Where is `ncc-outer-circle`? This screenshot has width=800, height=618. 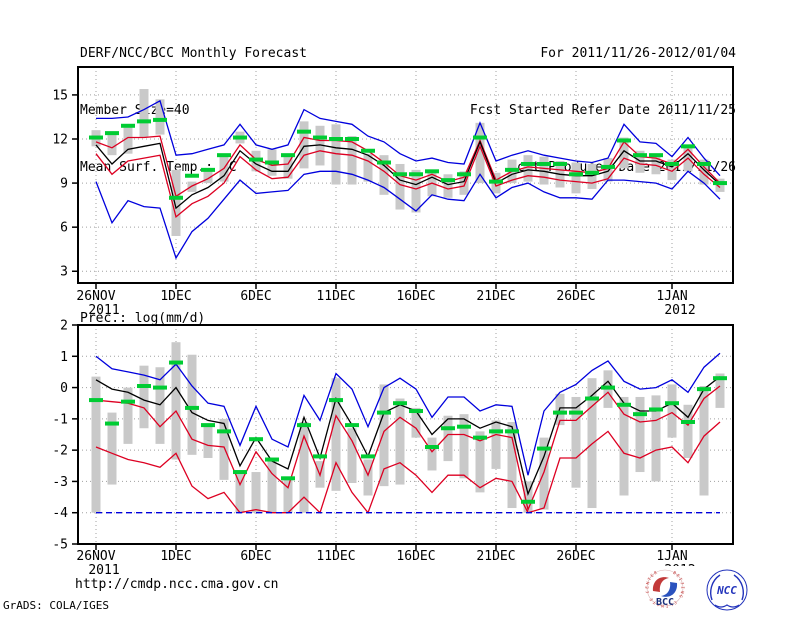 ncc-outer-circle is located at coordinates (727, 590).